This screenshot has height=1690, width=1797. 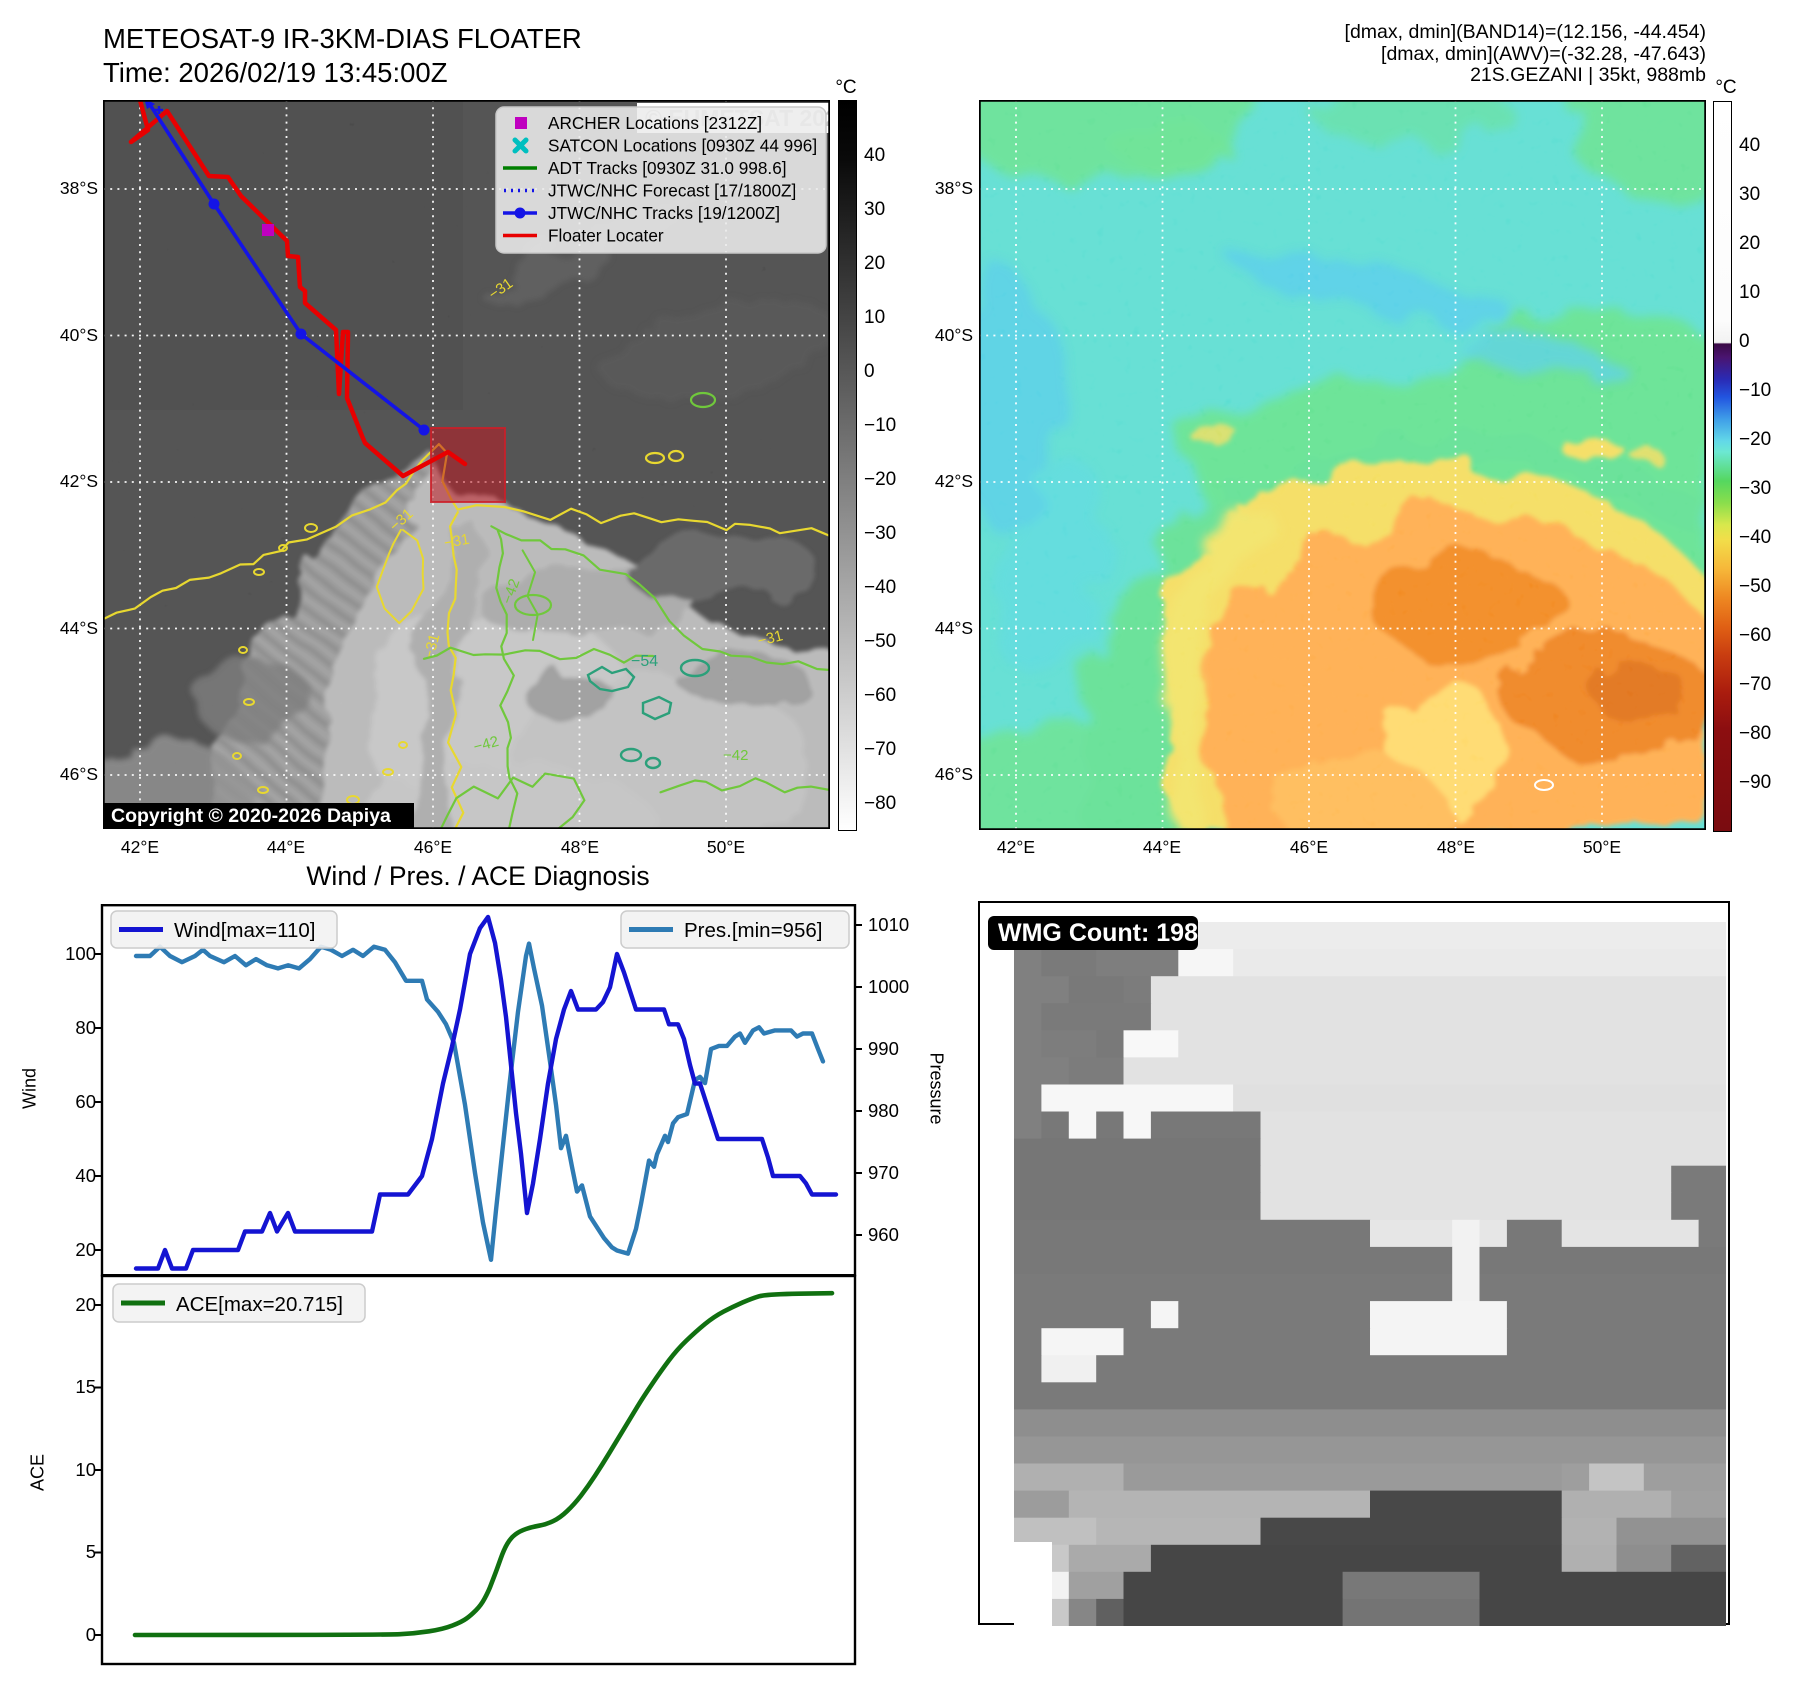 What do you see at coordinates (244, 930) in the screenshot?
I see `svg-text: Wind[max=110]` at bounding box center [244, 930].